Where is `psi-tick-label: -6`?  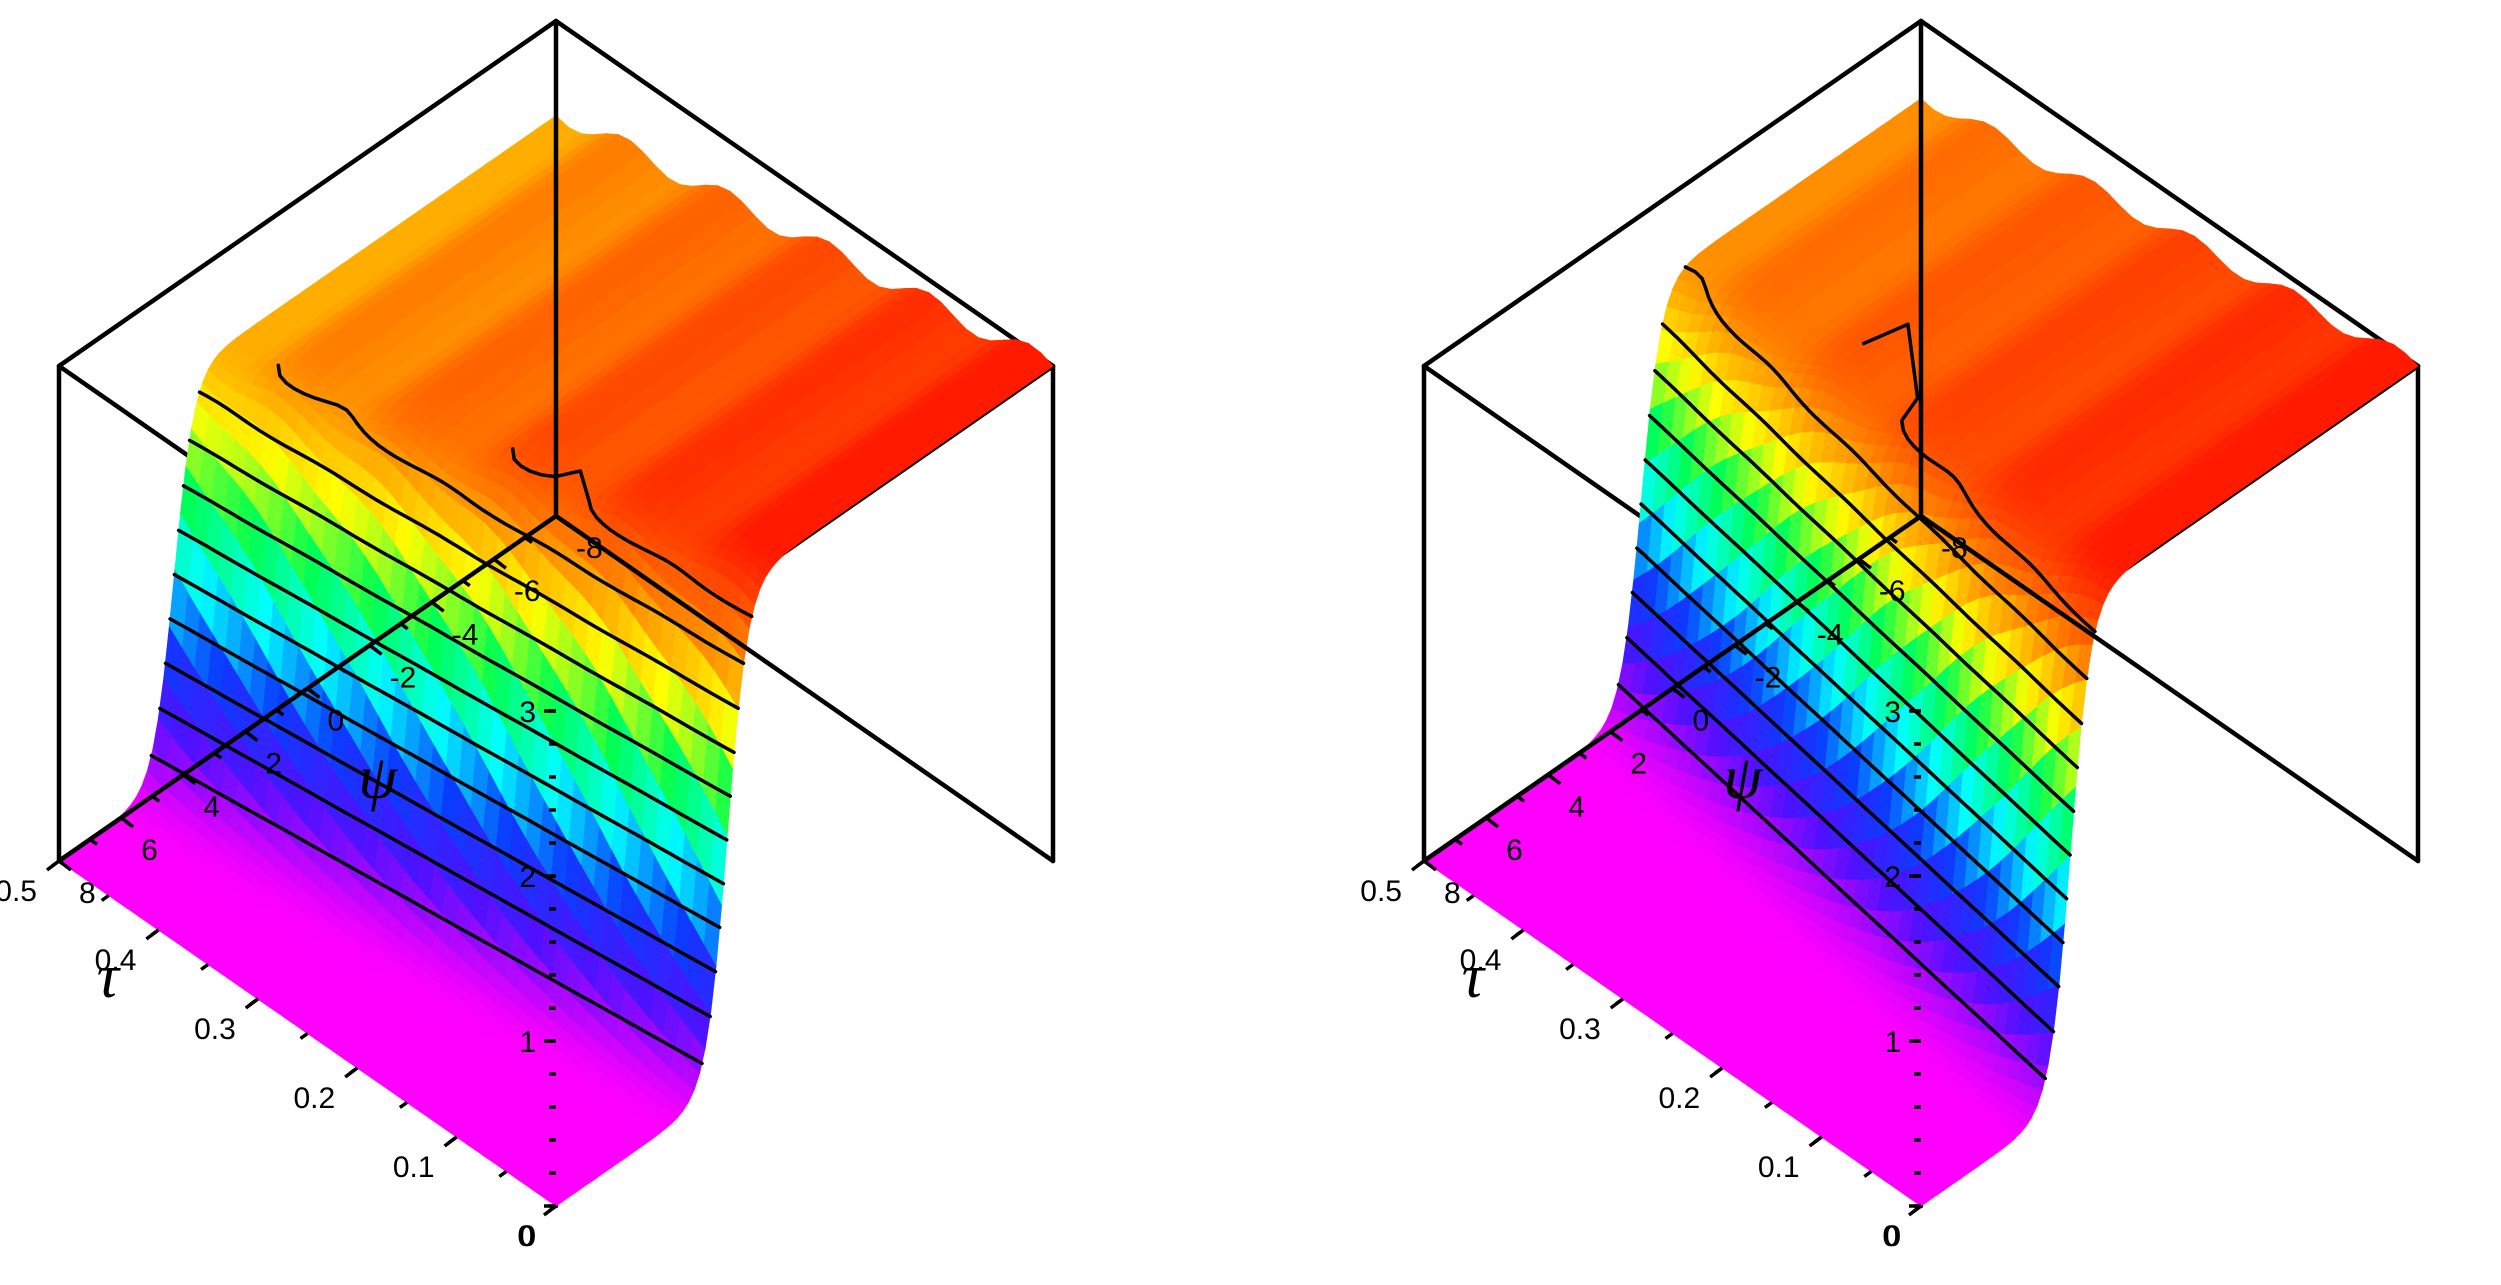
psi-tick-label: -6 is located at coordinates (527, 591).